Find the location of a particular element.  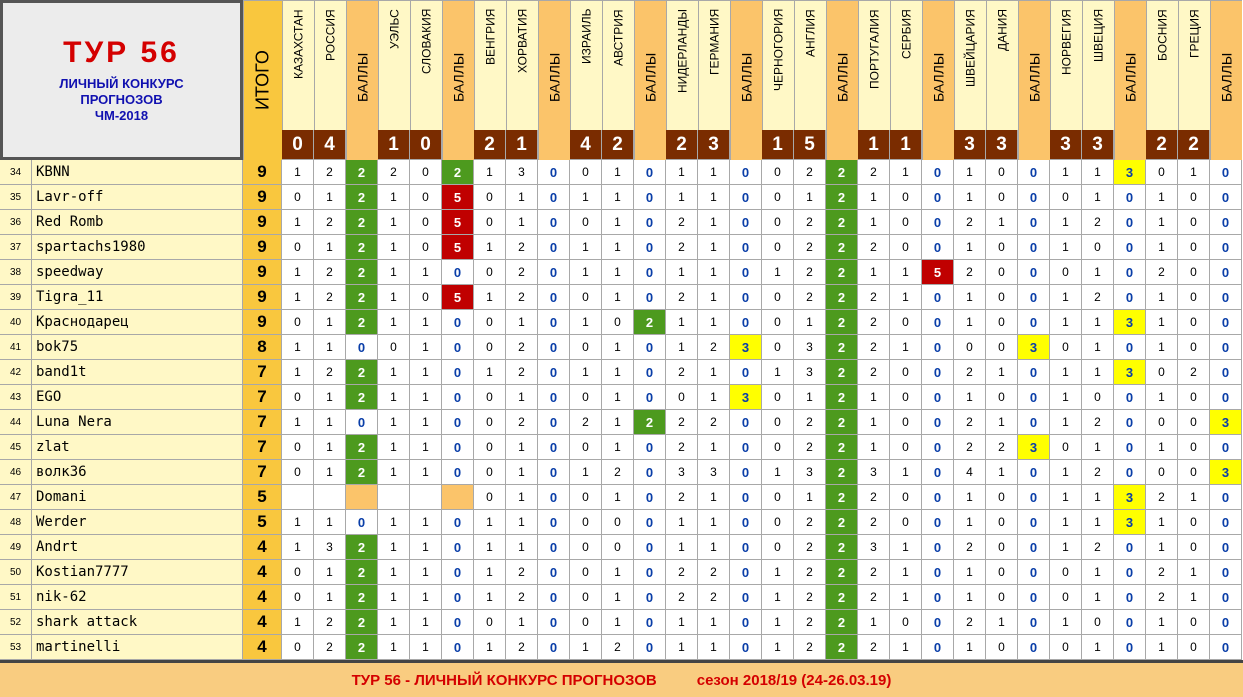

team-away: ДАНИЯ is located at coordinates (1002, 65).